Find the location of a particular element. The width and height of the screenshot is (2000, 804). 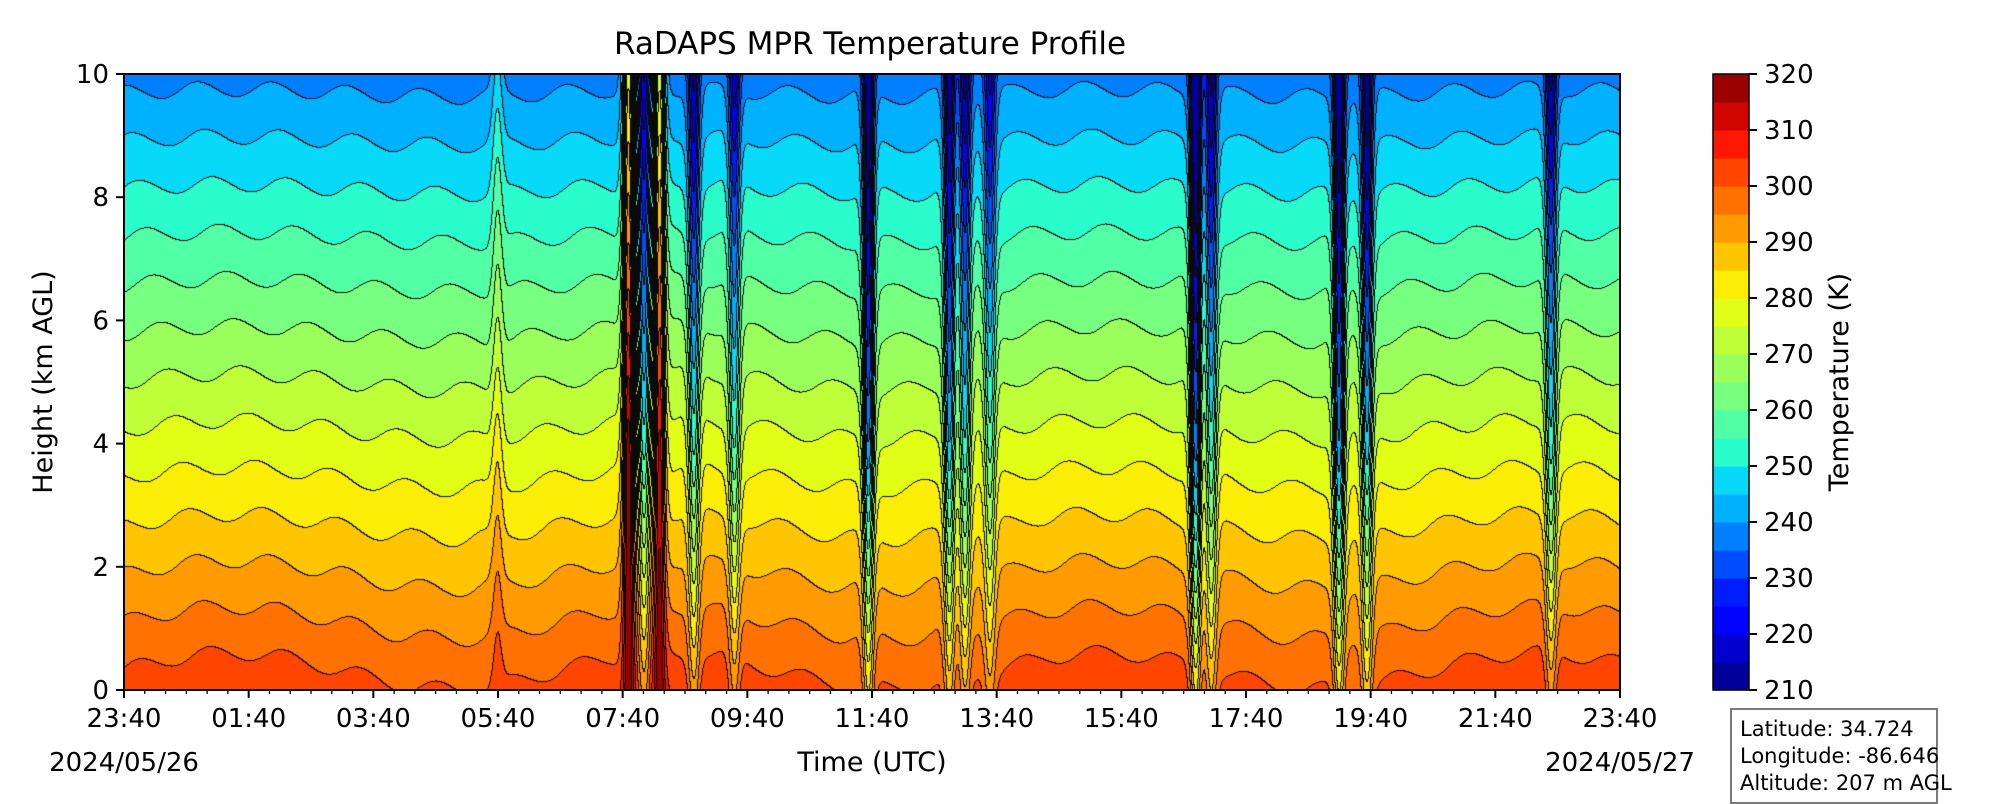

altitude-text: Altitude: 207 m AGL is located at coordinates (1846, 783).